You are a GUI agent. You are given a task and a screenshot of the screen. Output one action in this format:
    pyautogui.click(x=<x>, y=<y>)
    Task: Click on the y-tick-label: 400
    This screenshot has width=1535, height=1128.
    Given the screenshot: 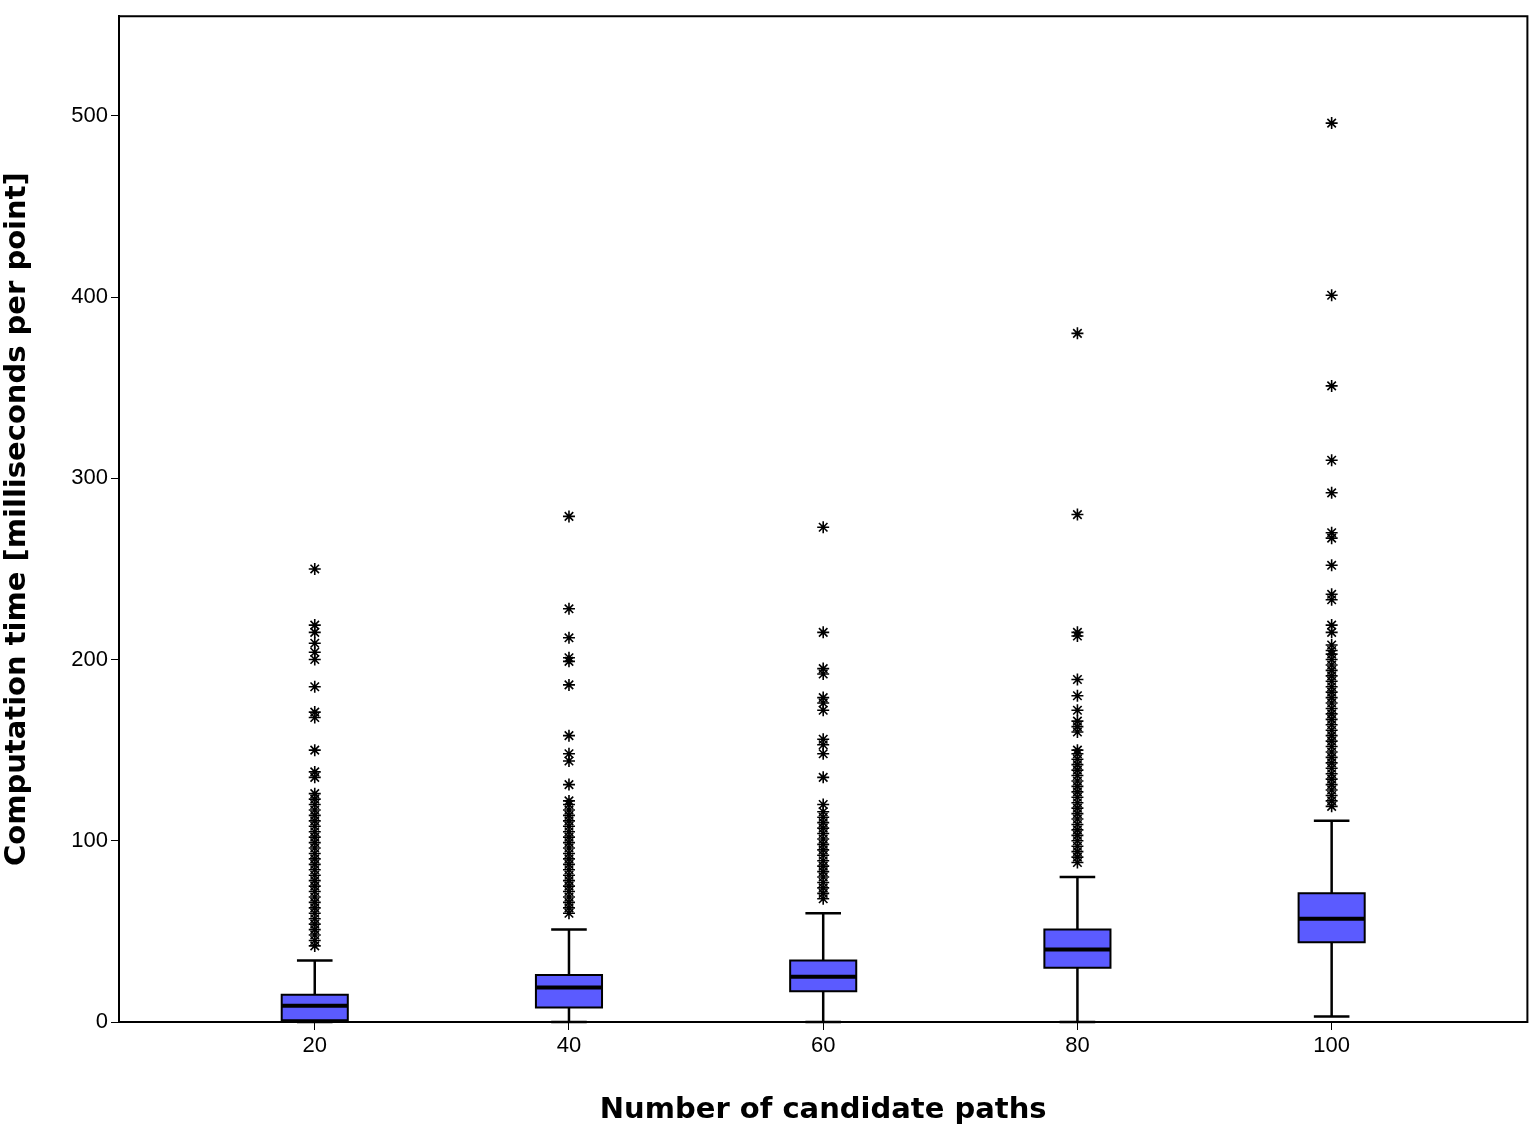 What is the action you would take?
    pyautogui.click(x=89, y=296)
    